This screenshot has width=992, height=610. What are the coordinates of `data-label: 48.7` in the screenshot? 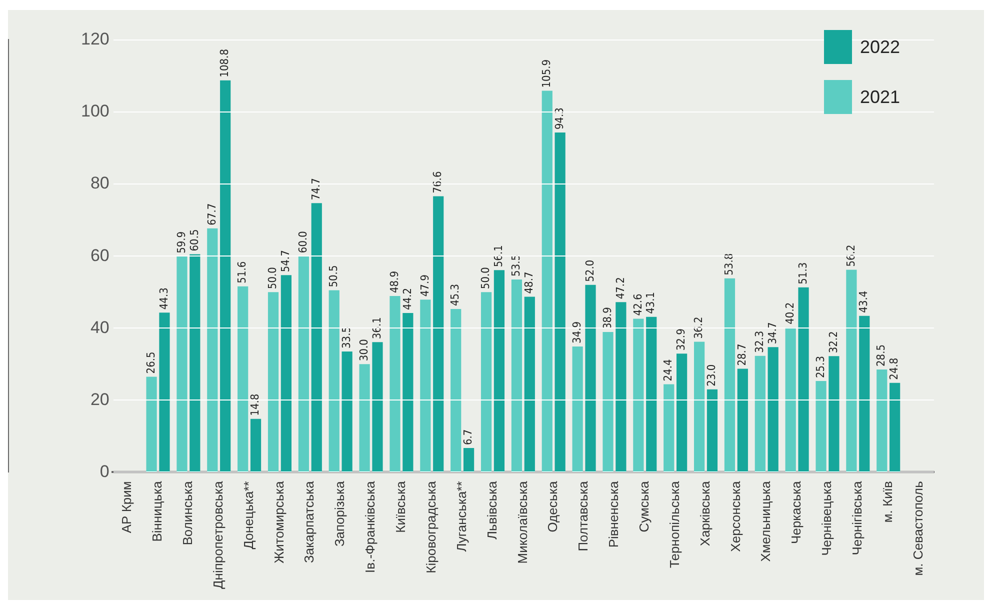 It's located at (529, 283).